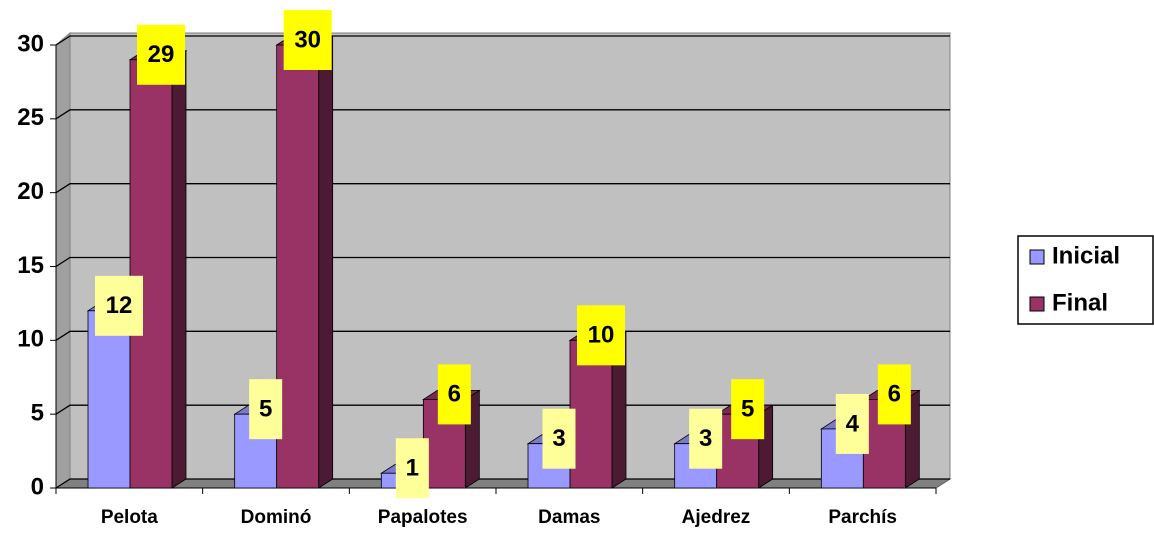 This screenshot has height=533, width=1154. I want to click on y-tick-label: 20, so click(30, 191).